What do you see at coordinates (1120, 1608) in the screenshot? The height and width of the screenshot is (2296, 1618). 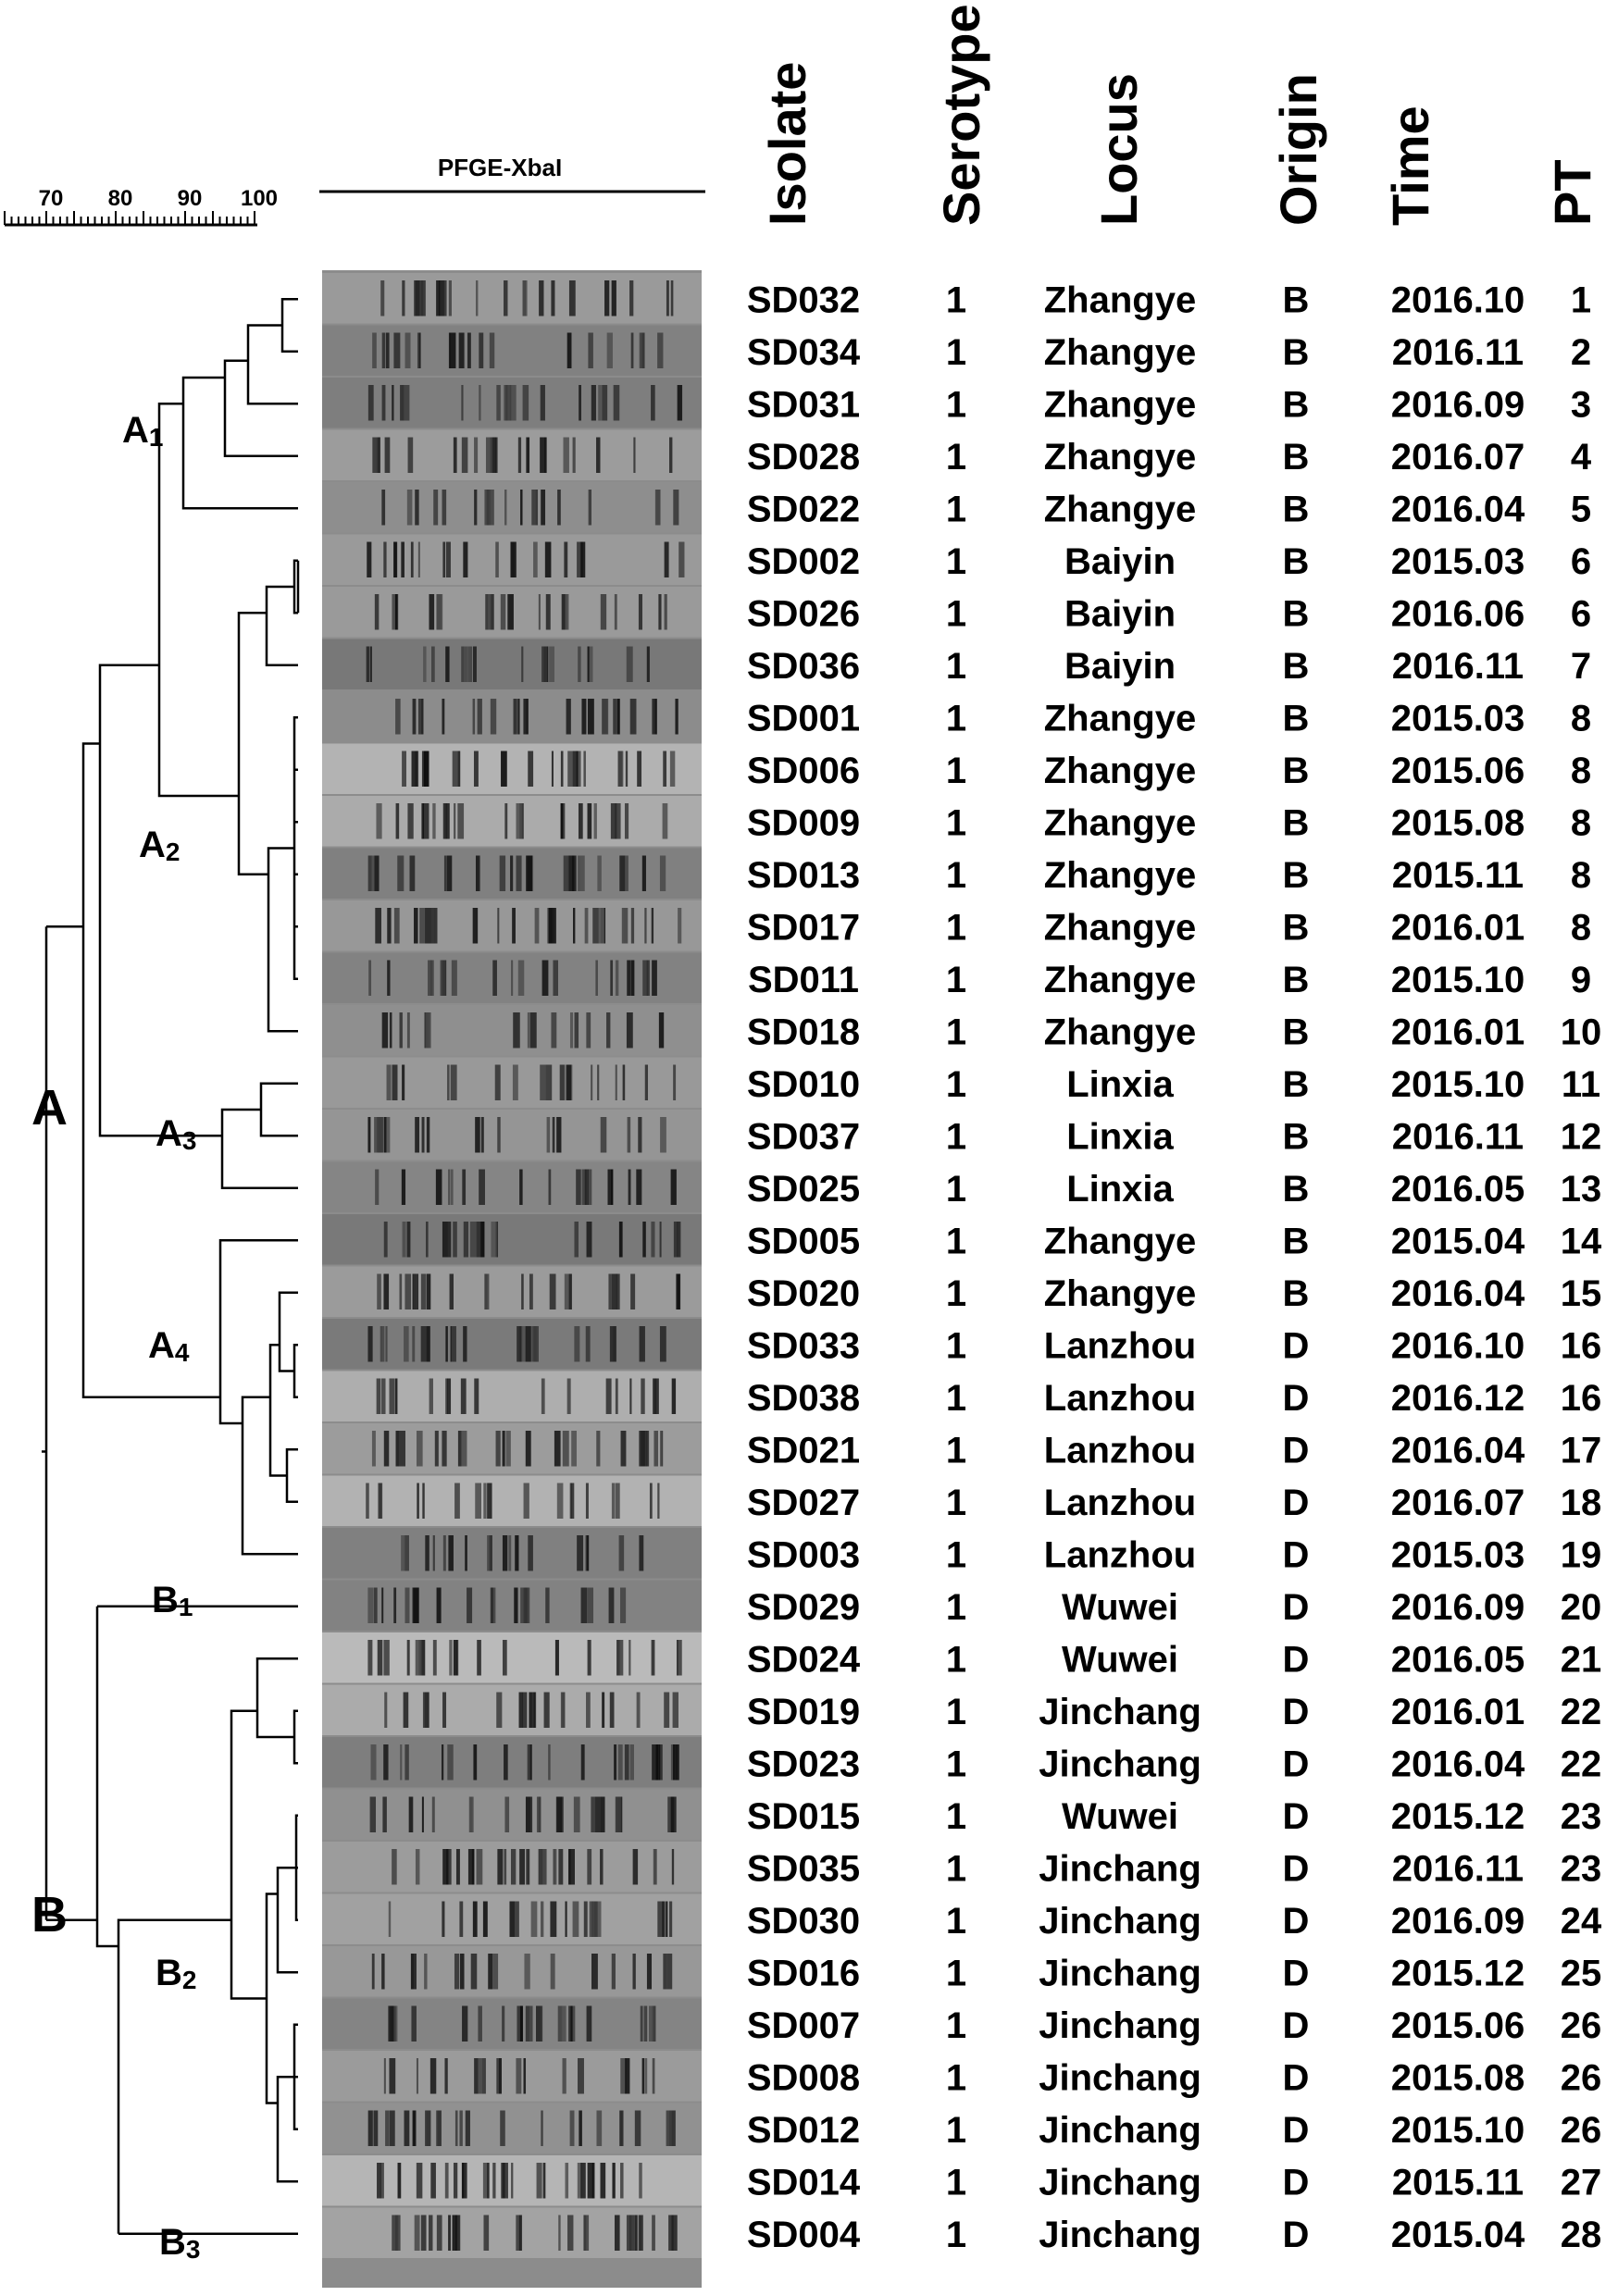 I see `cell-locus: Wuwei` at bounding box center [1120, 1608].